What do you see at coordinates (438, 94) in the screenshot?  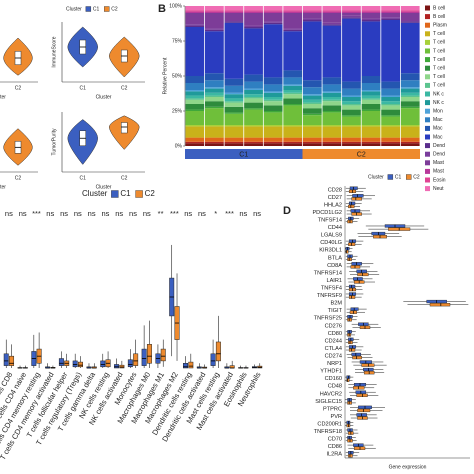 I see `legend-label: NK c` at bounding box center [438, 94].